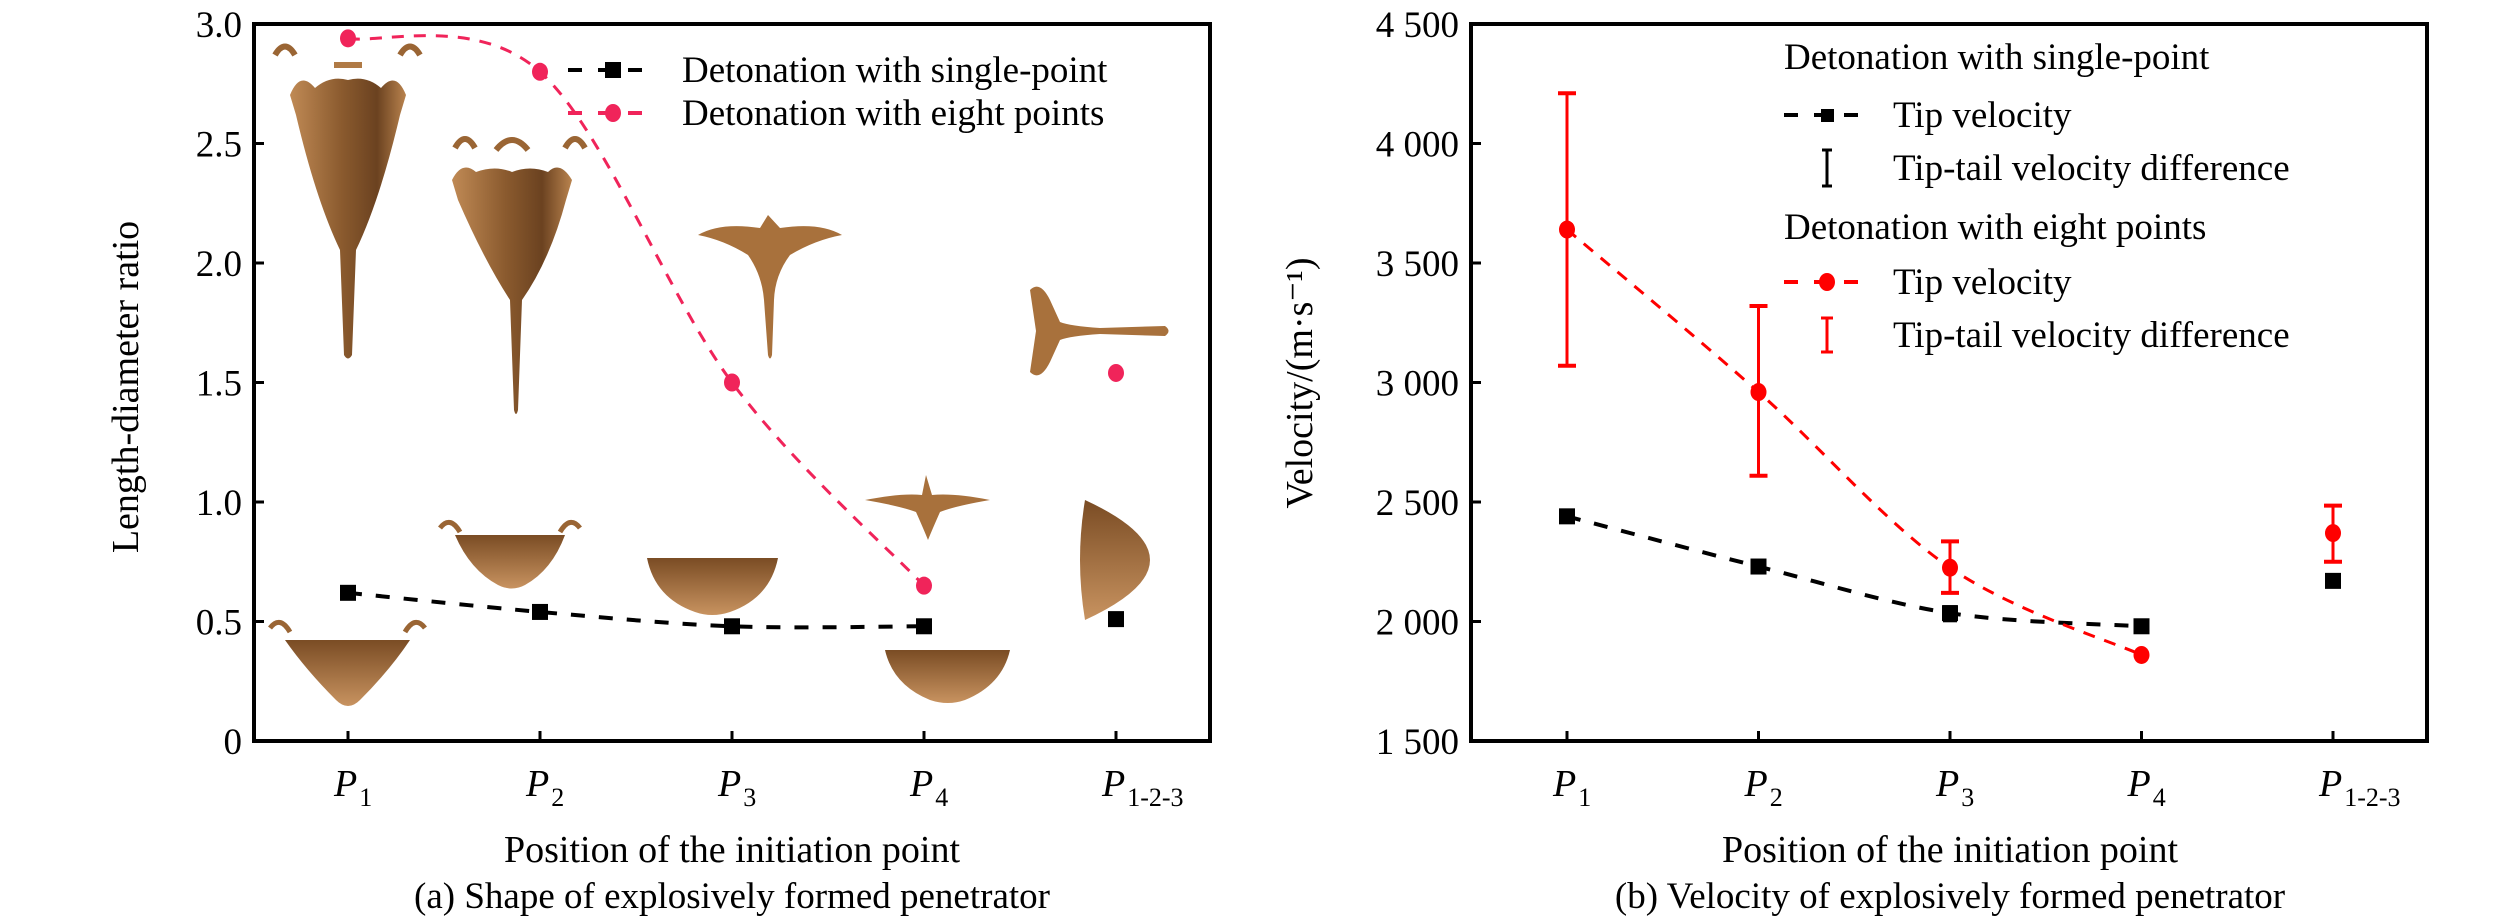 The image size is (2520, 921). What do you see at coordinates (1995, 227) in the screenshot?
I see `legend-group-title: Detonation with eight points` at bounding box center [1995, 227].